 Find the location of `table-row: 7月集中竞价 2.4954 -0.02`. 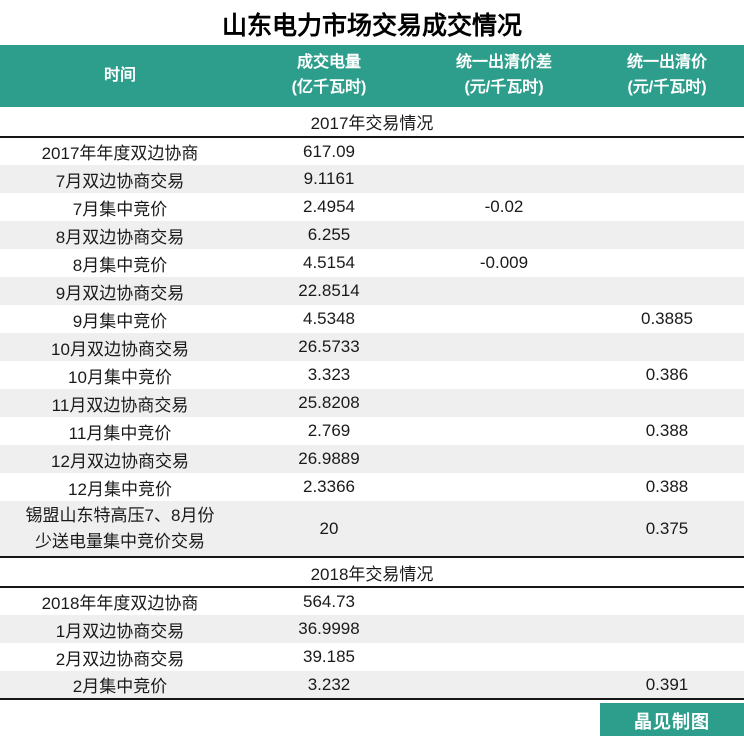

table-row: 7月集中竞价 2.4954 -0.02 is located at coordinates (372, 207).